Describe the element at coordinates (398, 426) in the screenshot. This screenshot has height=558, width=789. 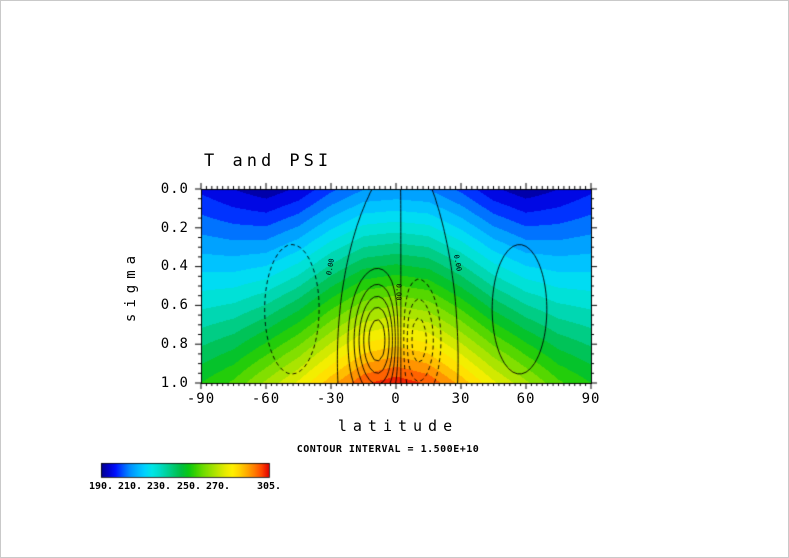
I see `x-axis-label: latitude` at that location.